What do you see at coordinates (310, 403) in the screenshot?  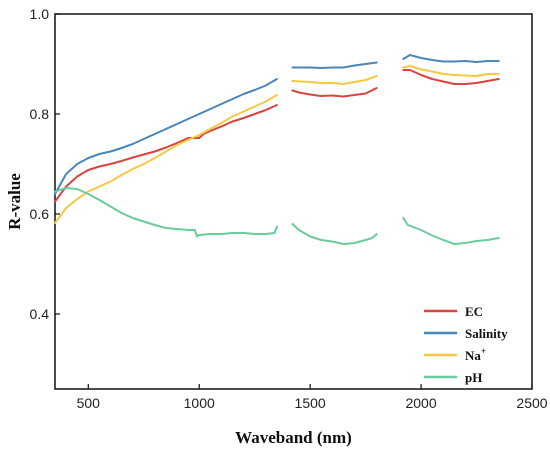 I see `x-tick-label: 1500` at bounding box center [310, 403].